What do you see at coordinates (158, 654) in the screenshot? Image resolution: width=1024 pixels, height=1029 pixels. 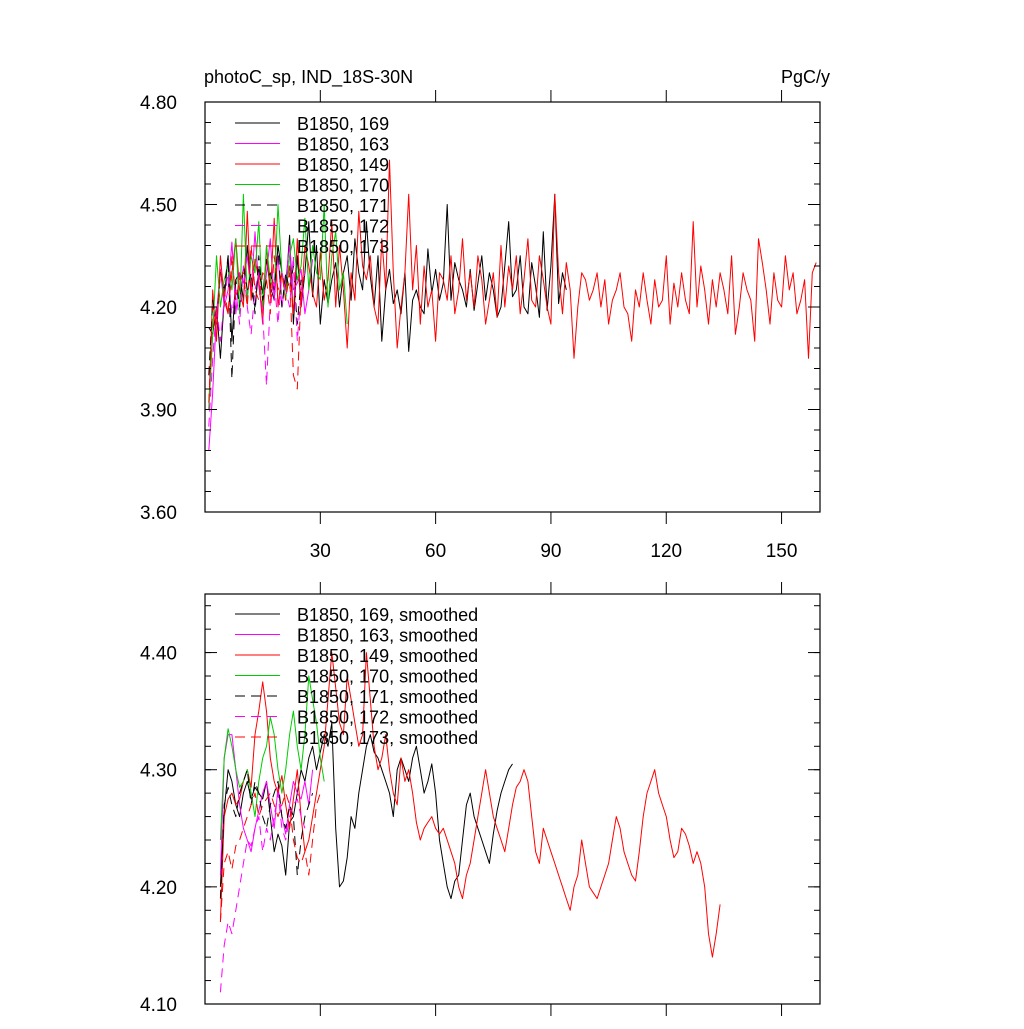 I see `bottom-y-tick-label: 4.40` at bounding box center [158, 654].